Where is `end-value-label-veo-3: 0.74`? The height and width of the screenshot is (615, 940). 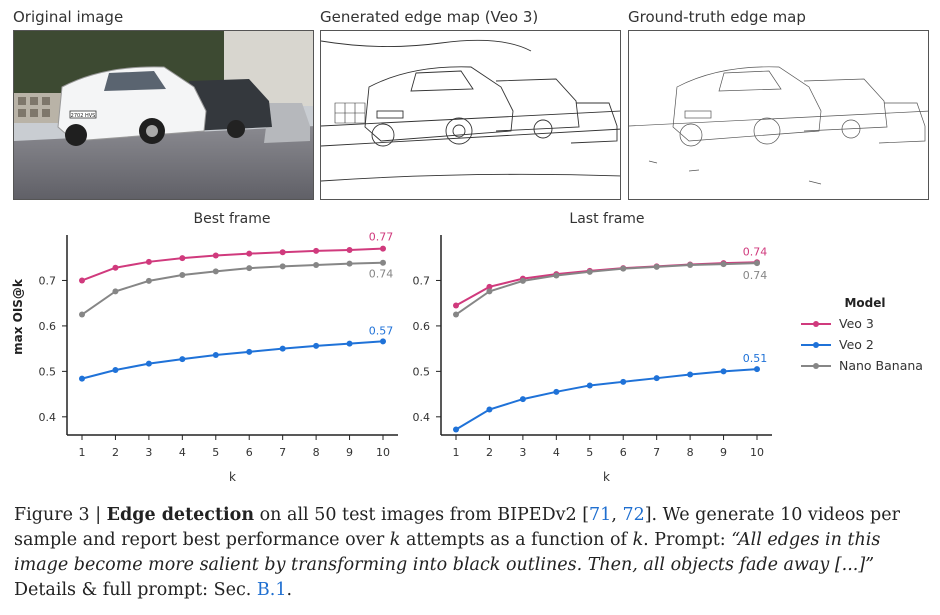 end-value-label-veo-3: 0.74 is located at coordinates (755, 251).